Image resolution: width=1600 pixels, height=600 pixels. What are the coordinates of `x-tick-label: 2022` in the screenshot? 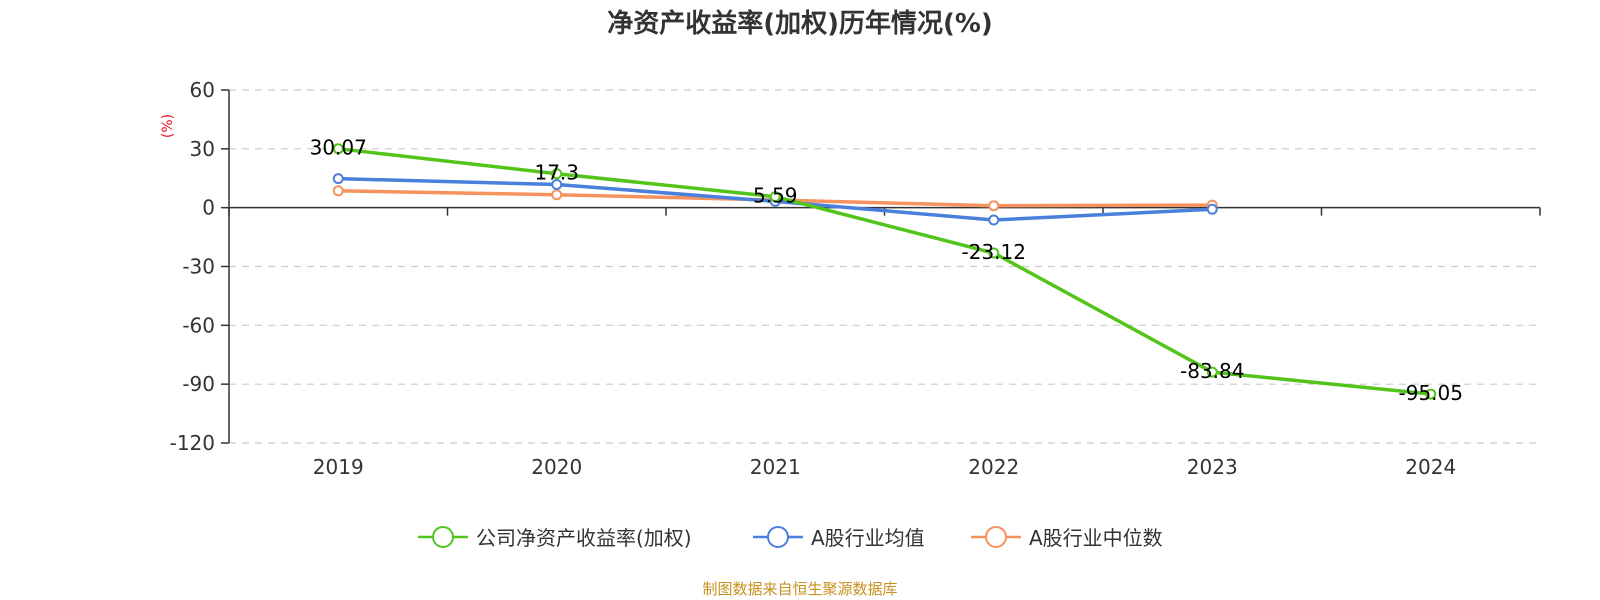 It's located at (993, 467).